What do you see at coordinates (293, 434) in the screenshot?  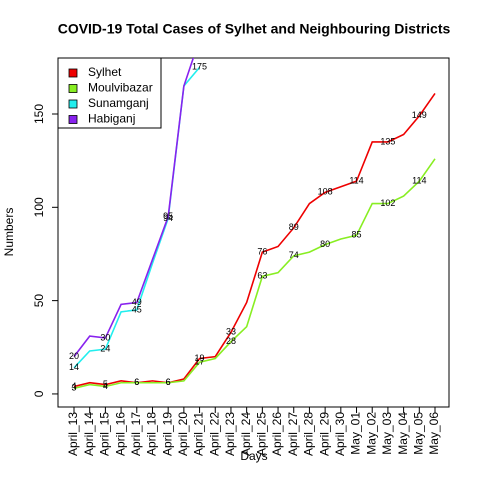 I see `x-tick-label: April_27` at bounding box center [293, 434].